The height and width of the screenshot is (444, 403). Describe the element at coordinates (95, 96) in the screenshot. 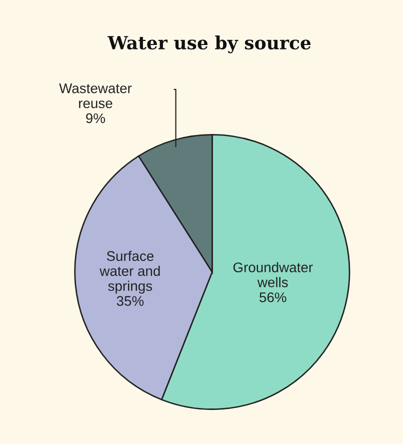

I see `slice-label: Wastewater reuse` at that location.